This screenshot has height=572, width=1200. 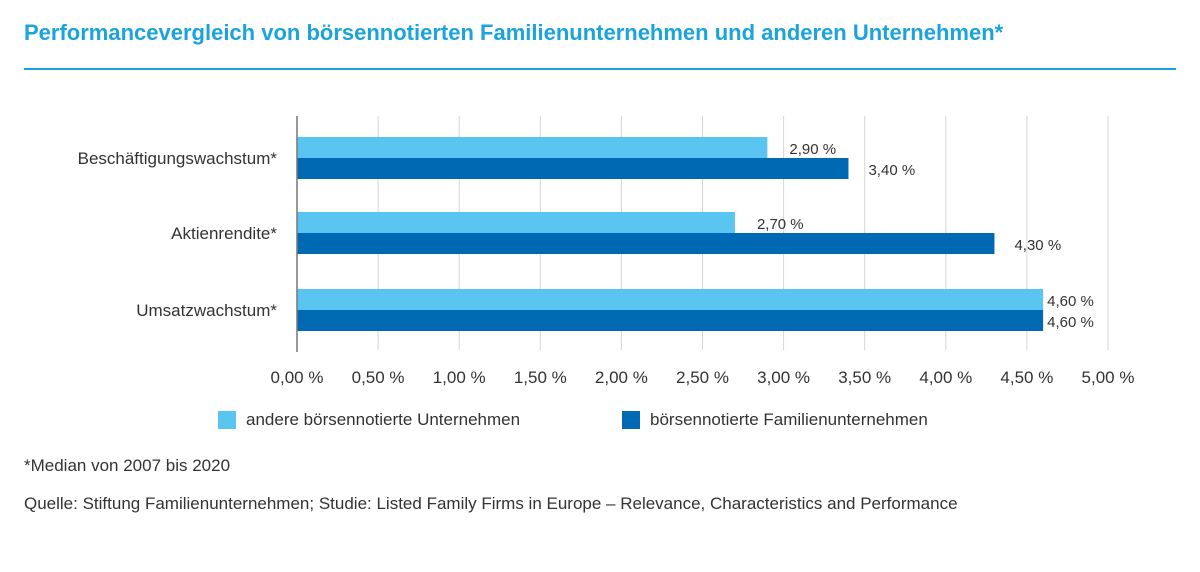 I want to click on category-label: Aktienrendite*, so click(x=224, y=233).